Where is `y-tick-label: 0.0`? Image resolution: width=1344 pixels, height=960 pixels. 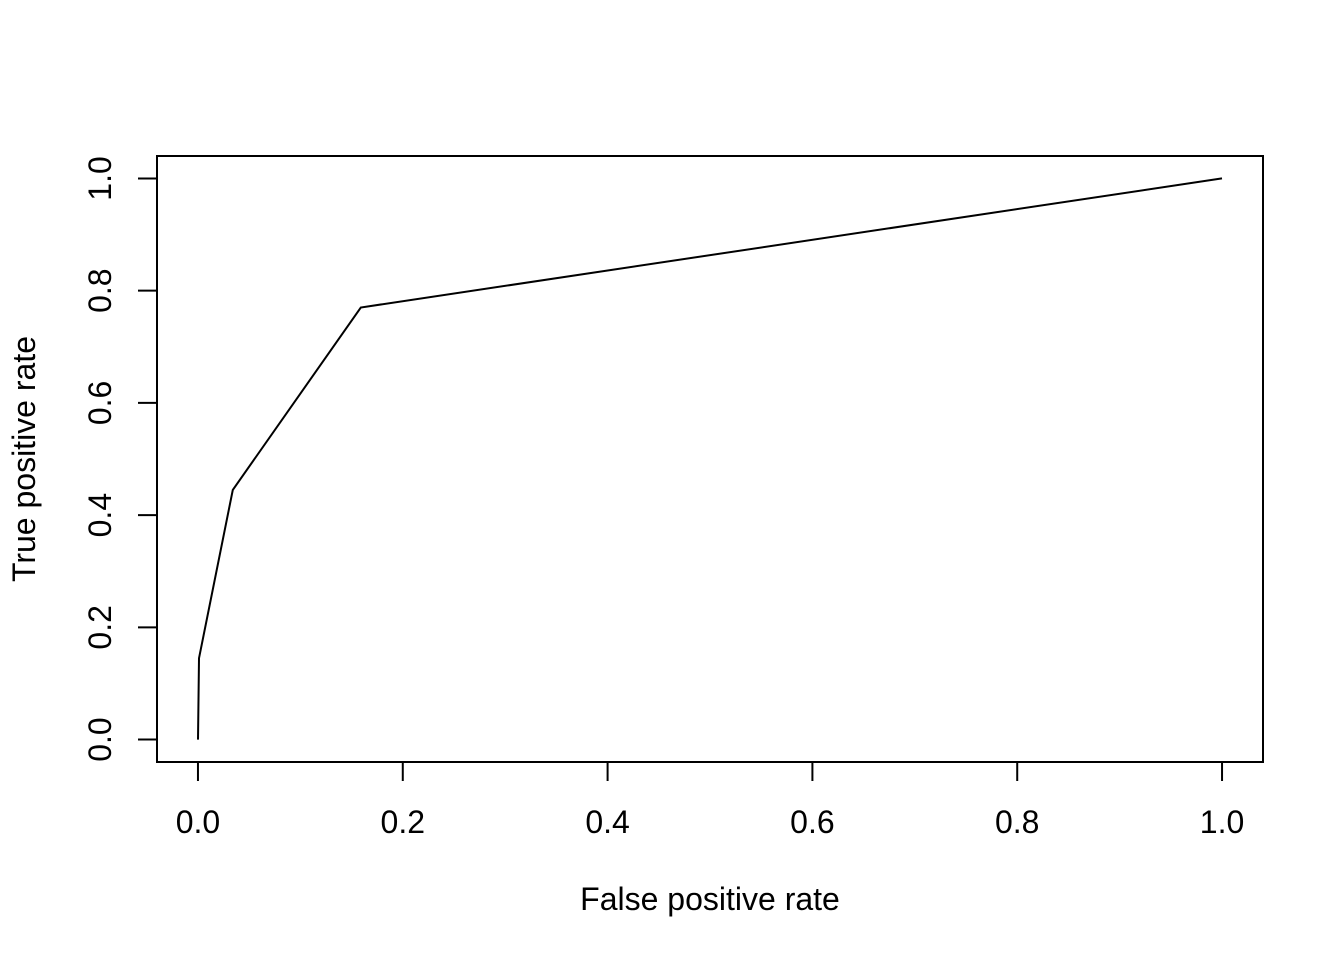 y-tick-label: 0.0 is located at coordinates (100, 739).